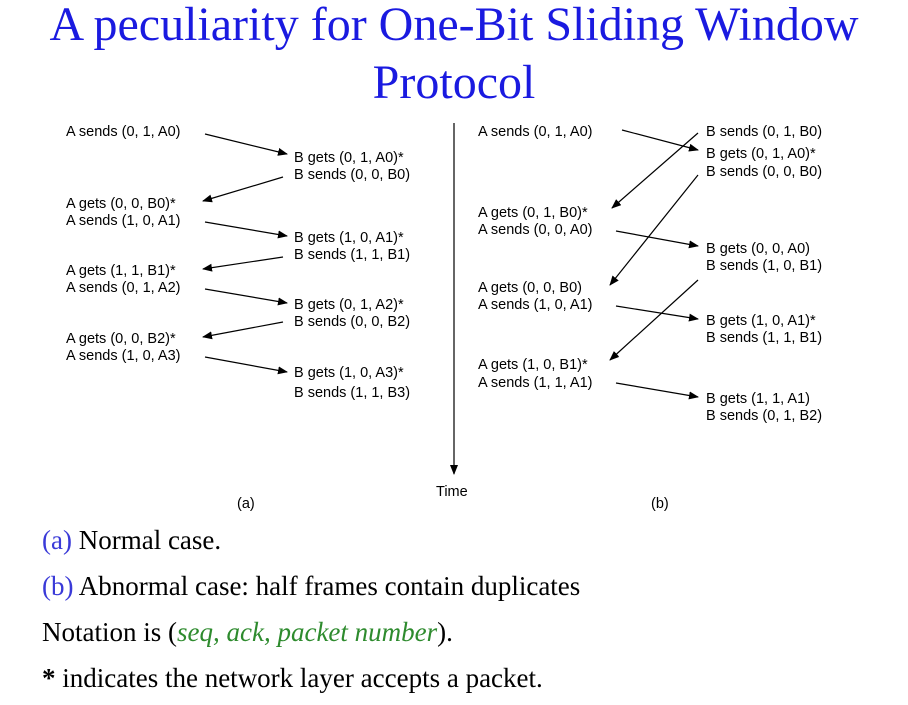 This screenshot has height=705, width=908. I want to click on a-line-7: A gets (1, 1, B1)*, so click(121, 271).